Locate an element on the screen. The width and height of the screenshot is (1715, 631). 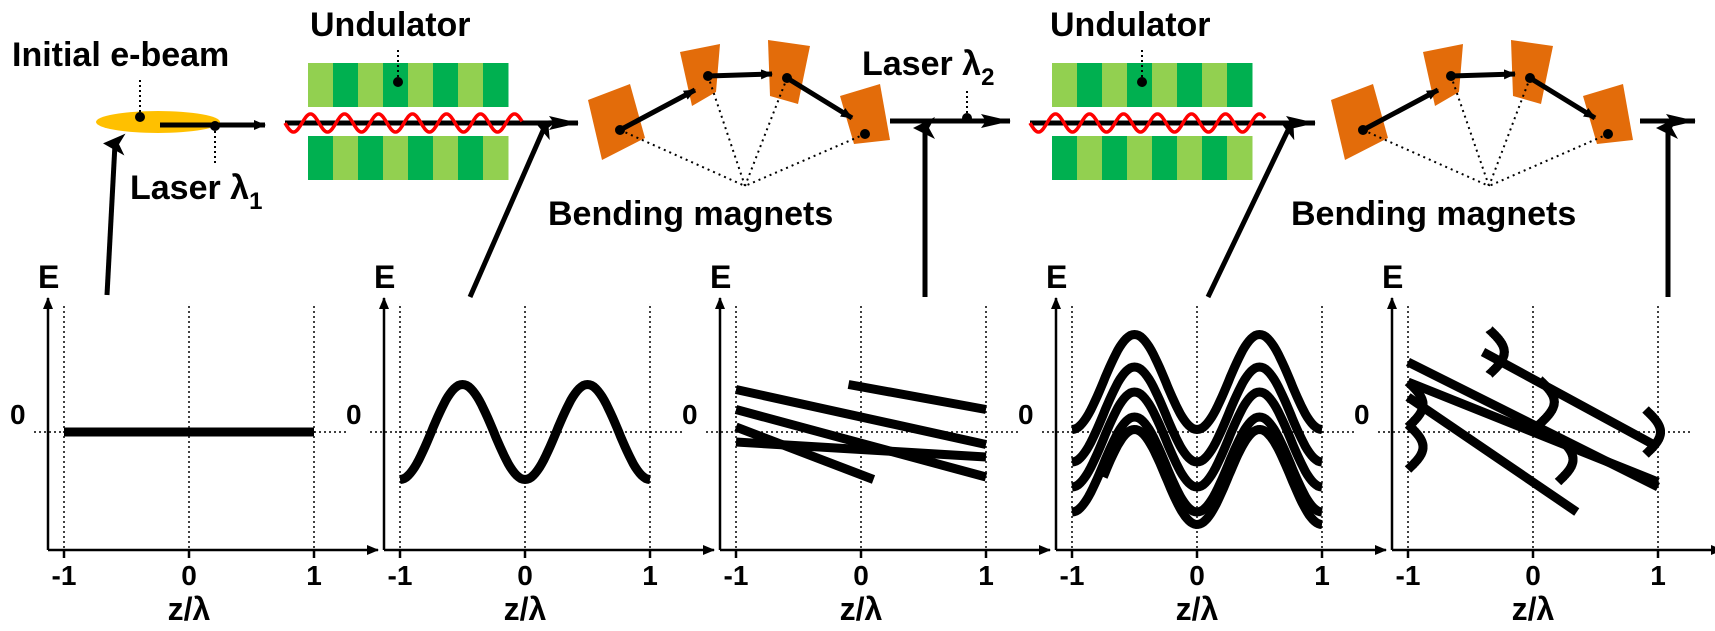
laser-2-label: Laser λ2 is located at coordinates (928, 68).